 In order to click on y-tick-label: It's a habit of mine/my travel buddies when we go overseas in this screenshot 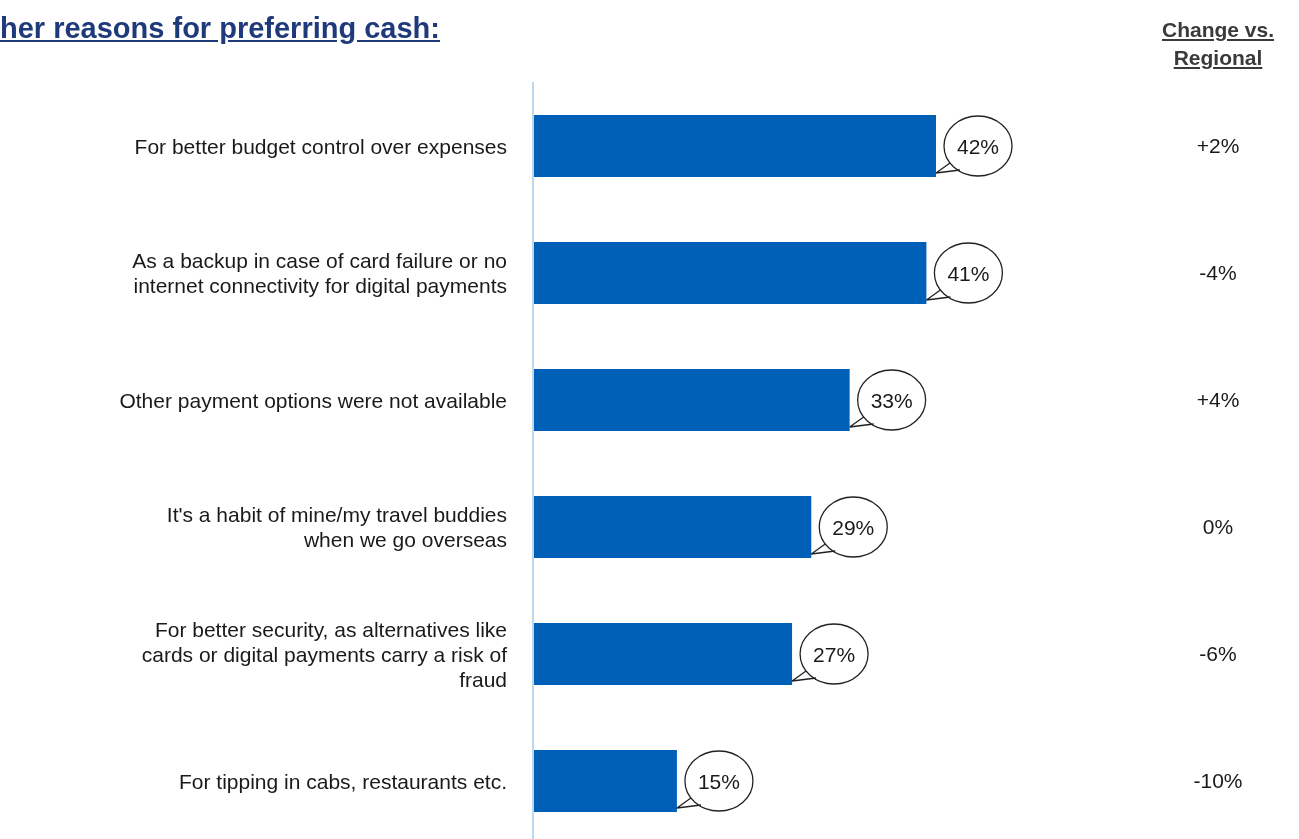, I will do `click(336, 526)`.